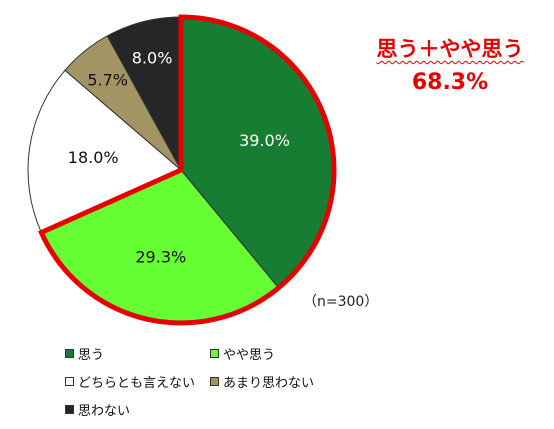  What do you see at coordinates (249, 355) in the screenshot?
I see `legend-label: やや思う` at bounding box center [249, 355].